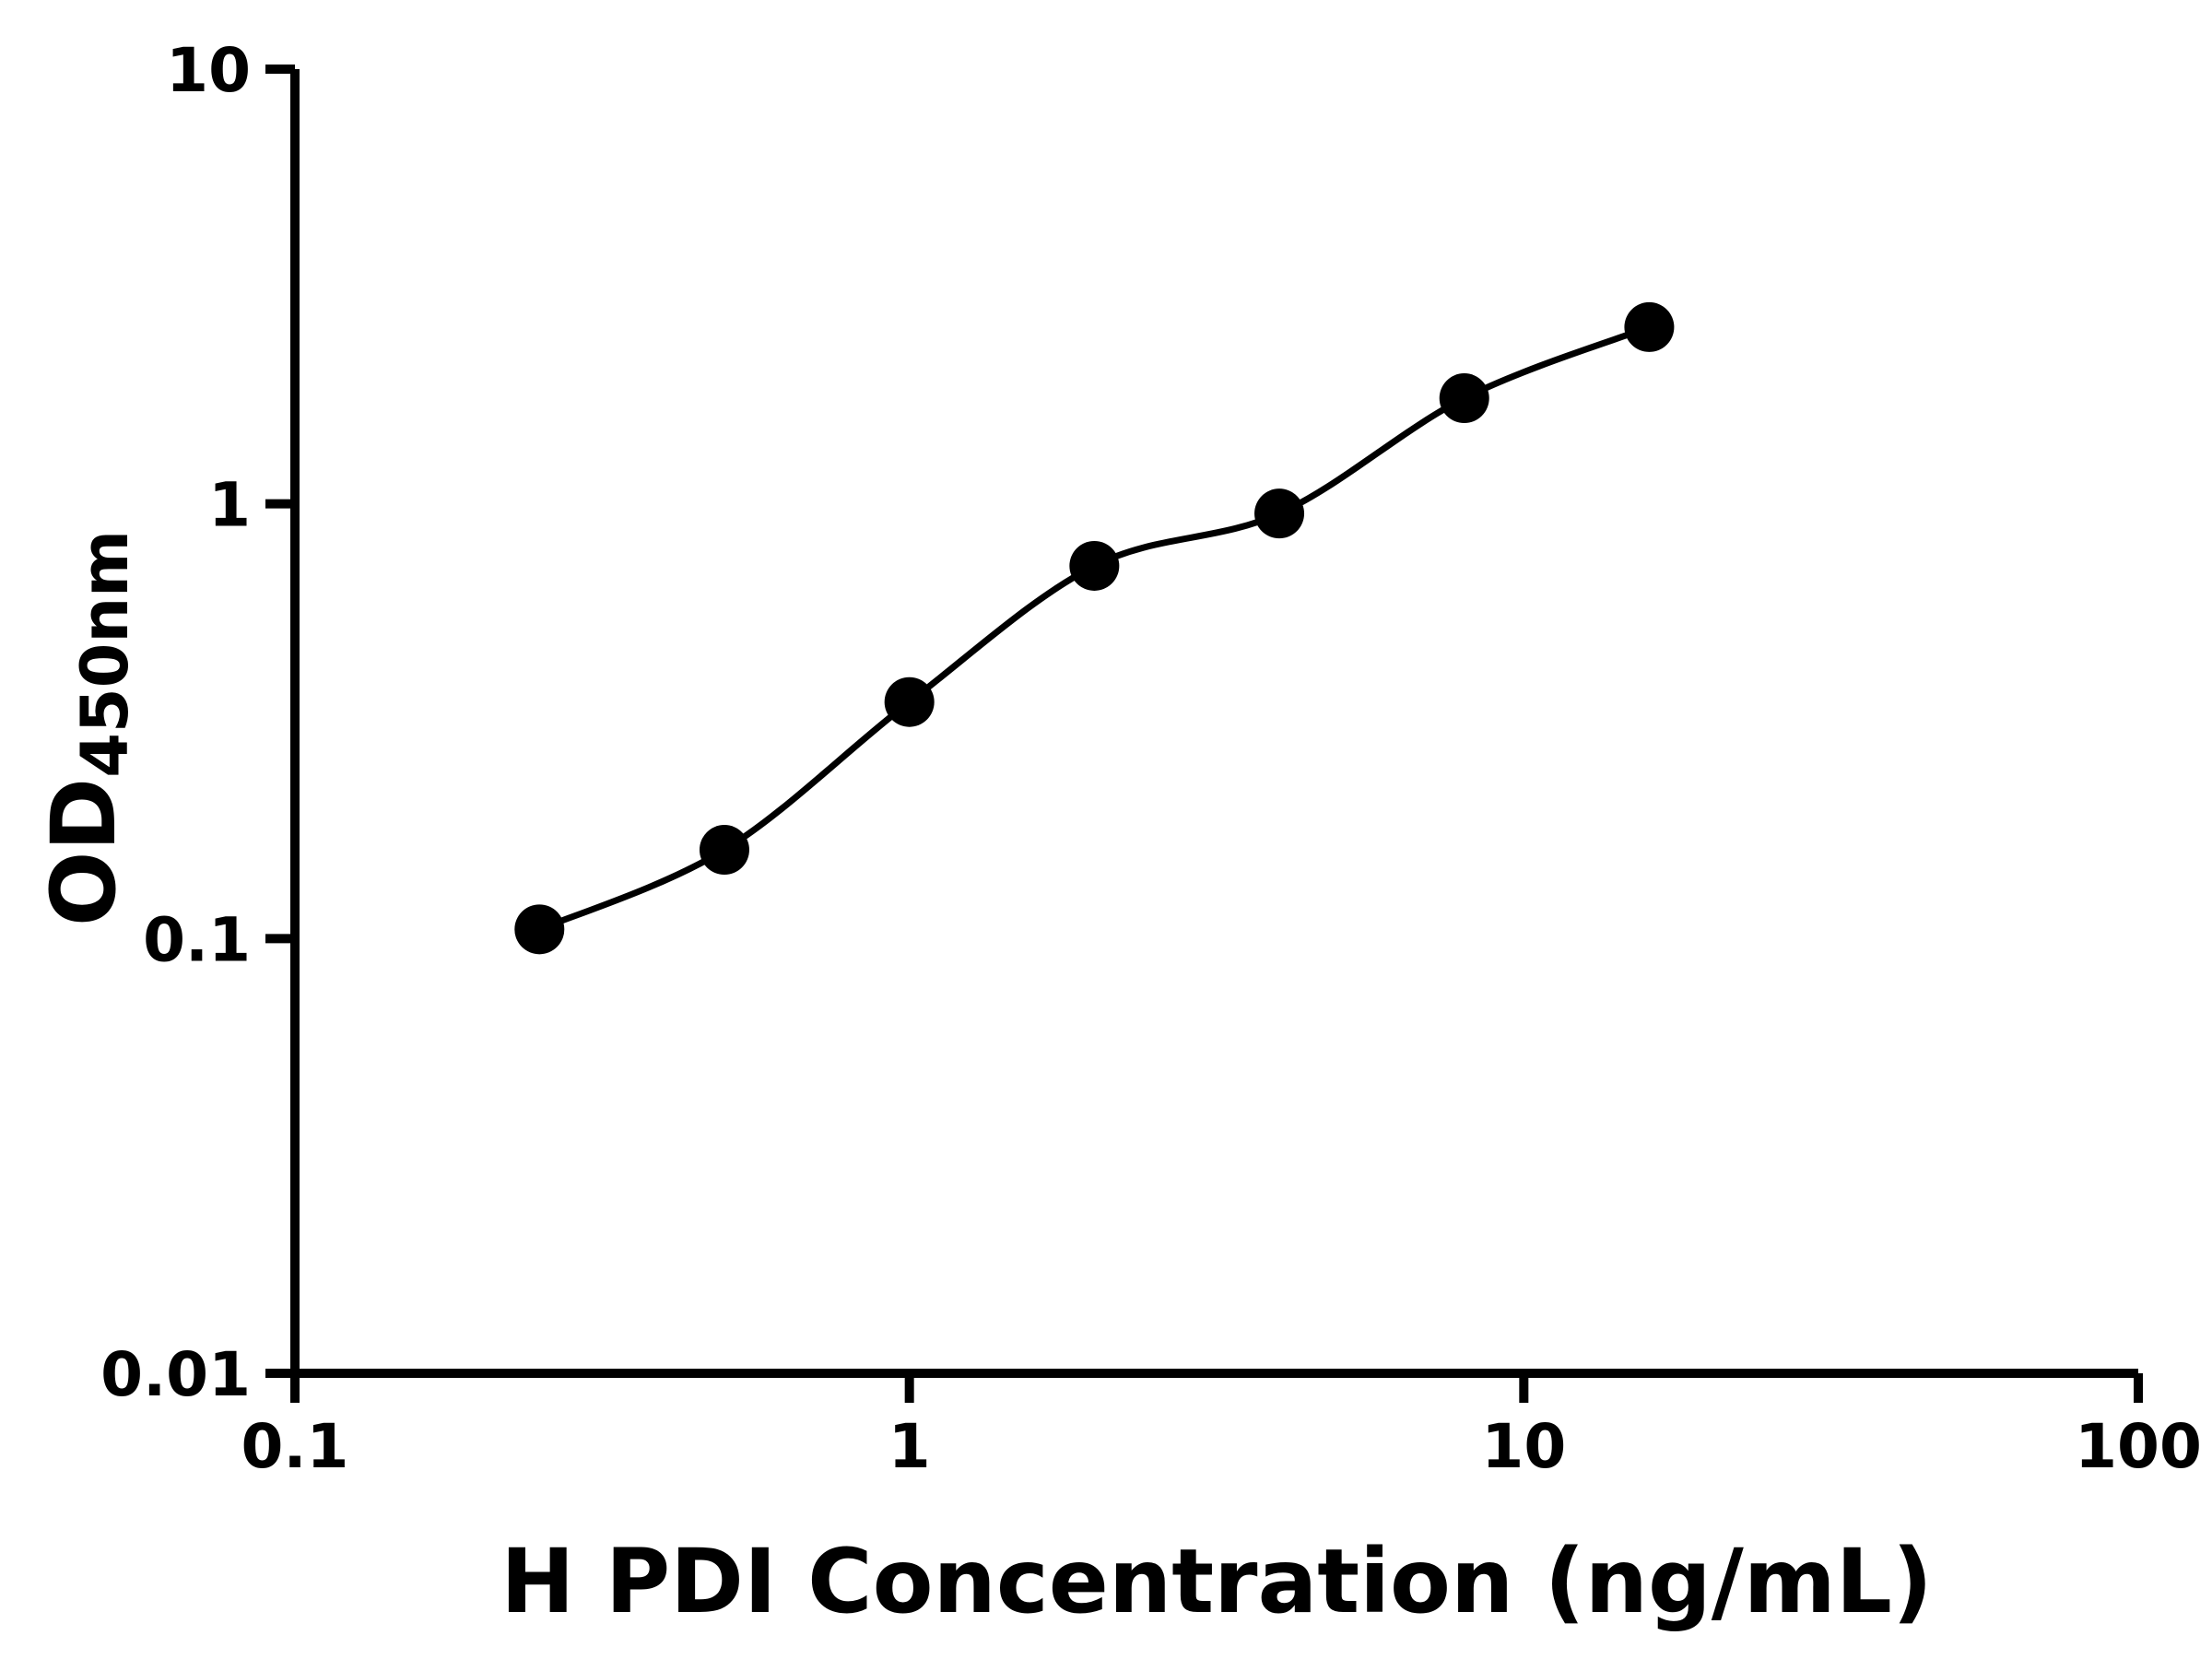 Image resolution: width=2212 pixels, height=1659 pixels. I want to click on x-axis-tick-label: 1, so click(909, 1446).